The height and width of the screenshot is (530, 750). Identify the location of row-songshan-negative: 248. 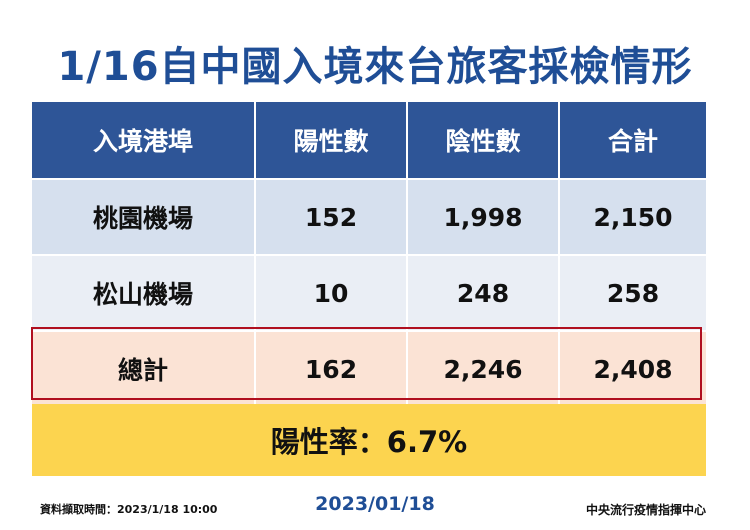
(483, 293).